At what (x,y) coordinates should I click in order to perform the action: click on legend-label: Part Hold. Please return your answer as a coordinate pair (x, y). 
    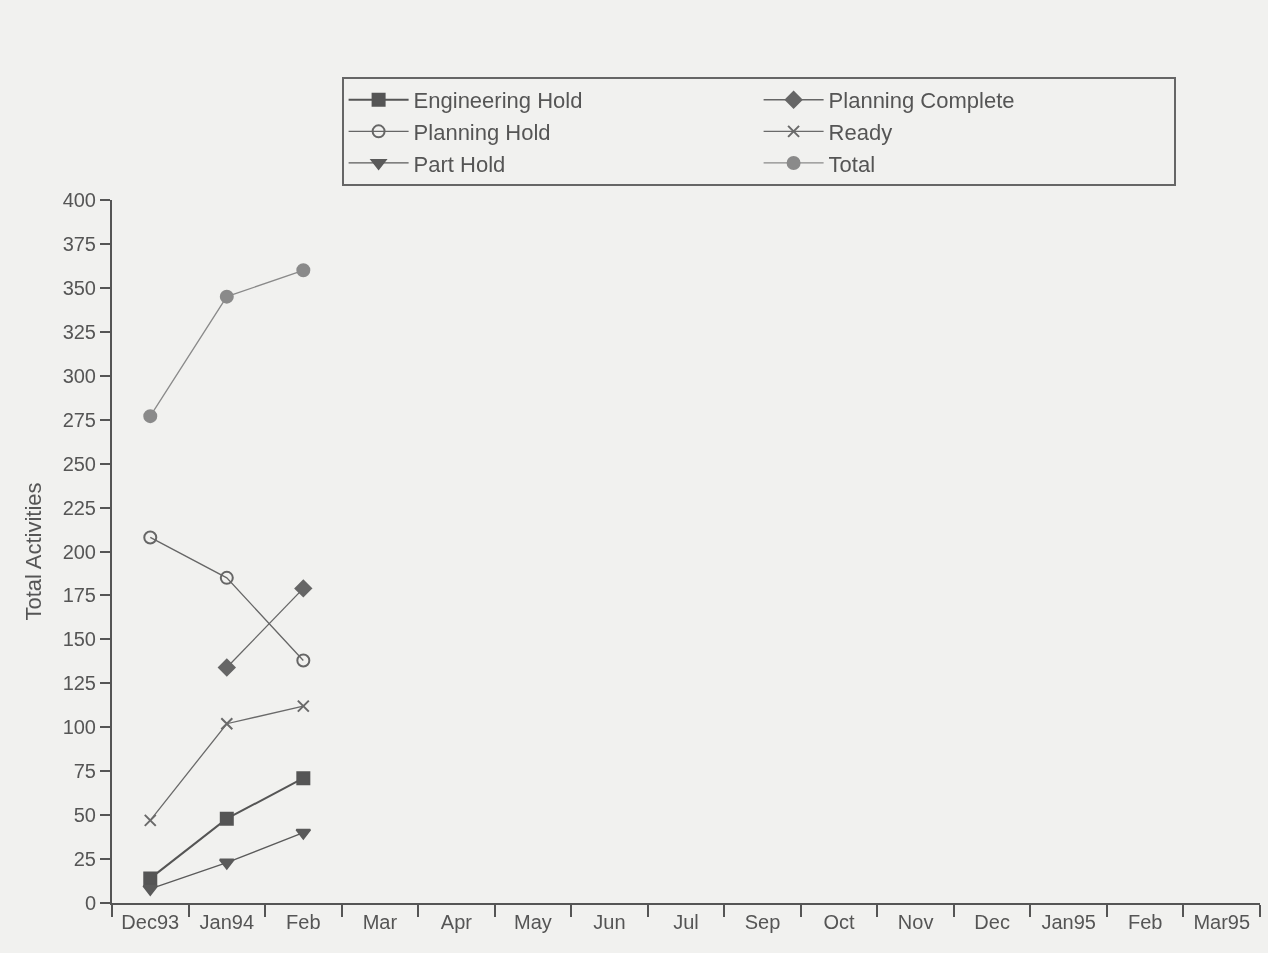
    Looking at the image, I should click on (459, 164).